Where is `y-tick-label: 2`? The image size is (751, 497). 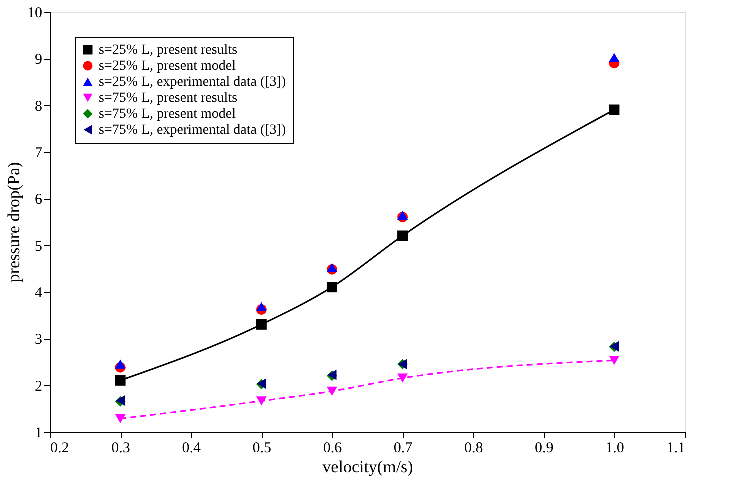
y-tick-label: 2 is located at coordinates (38, 386).